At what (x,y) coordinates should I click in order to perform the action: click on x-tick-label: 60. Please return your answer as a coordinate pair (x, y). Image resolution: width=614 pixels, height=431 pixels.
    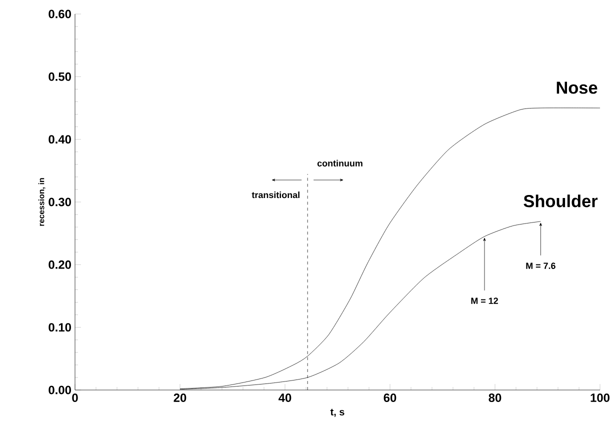
    Looking at the image, I should click on (390, 398).